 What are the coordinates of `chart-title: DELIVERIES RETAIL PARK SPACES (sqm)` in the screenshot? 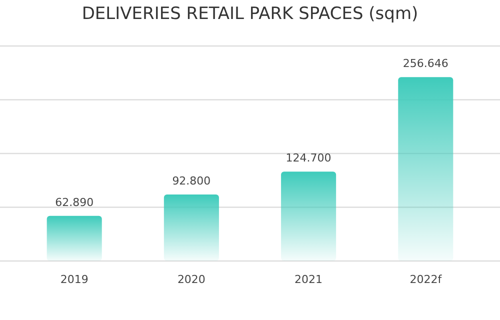 It's located at (250, 14).